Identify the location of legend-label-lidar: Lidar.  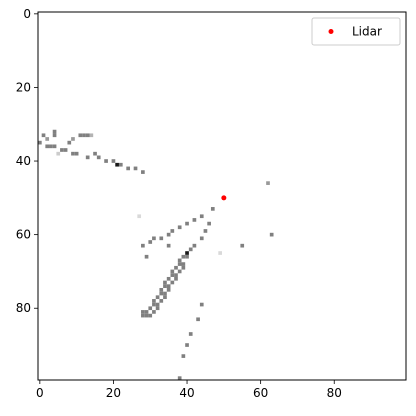
(367, 32).